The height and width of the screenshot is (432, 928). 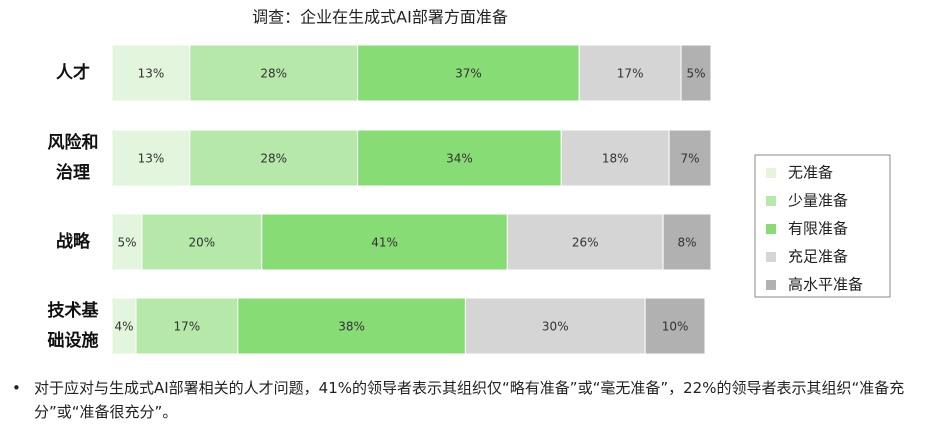 I want to click on category-label: 风险和治理, so click(x=73, y=158).